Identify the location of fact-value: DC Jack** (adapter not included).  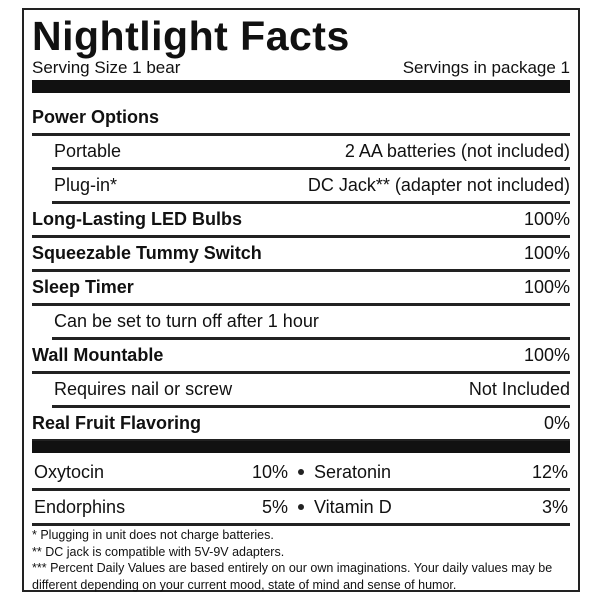
(438, 185).